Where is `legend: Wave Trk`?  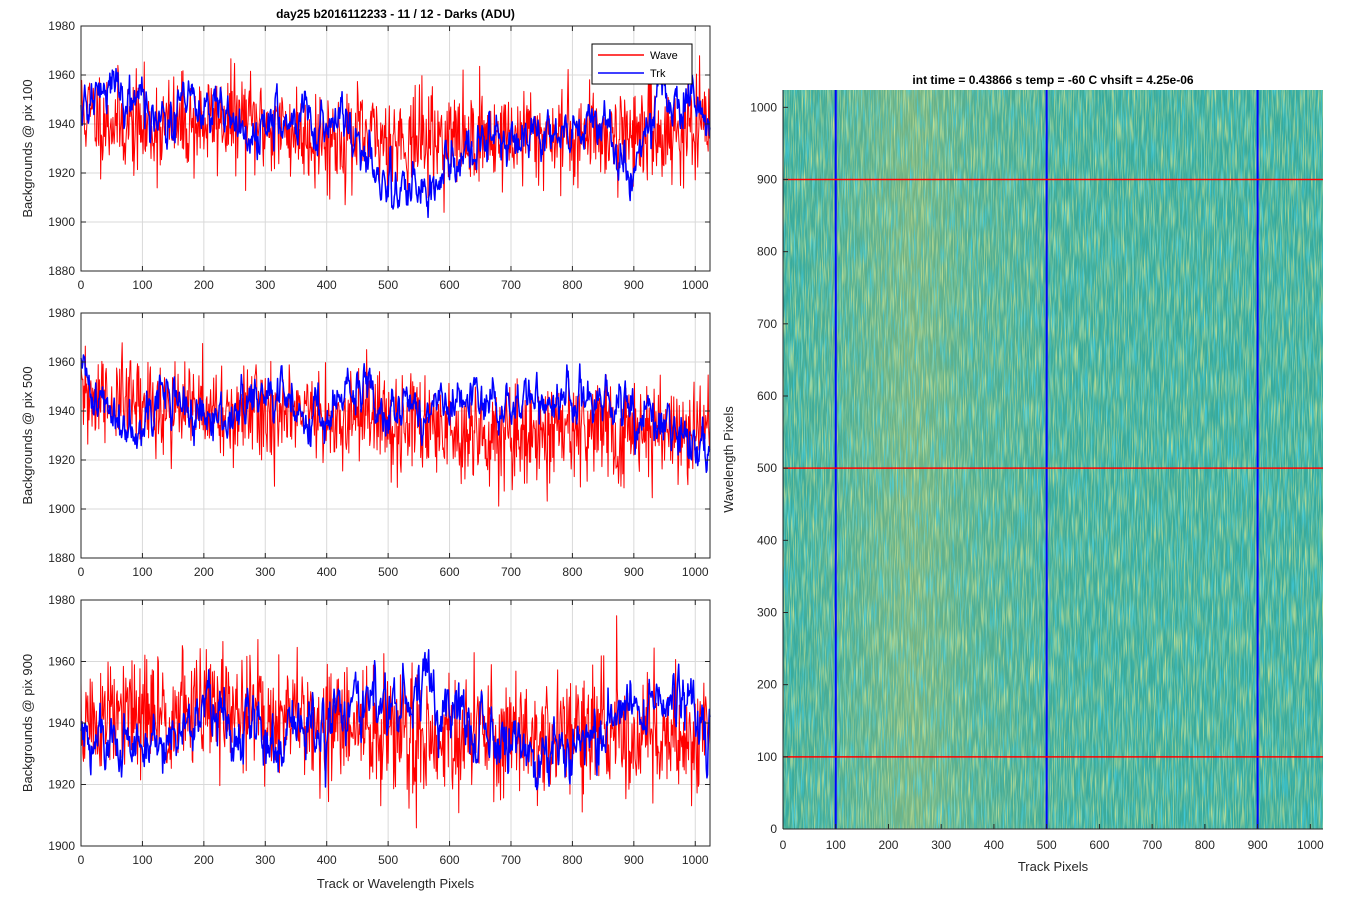 legend: Wave Trk is located at coordinates (642, 64).